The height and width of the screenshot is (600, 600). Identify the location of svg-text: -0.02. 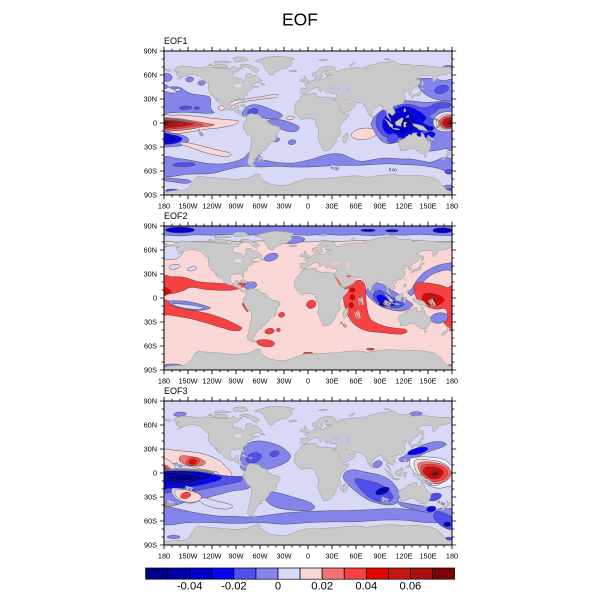
(234, 587).